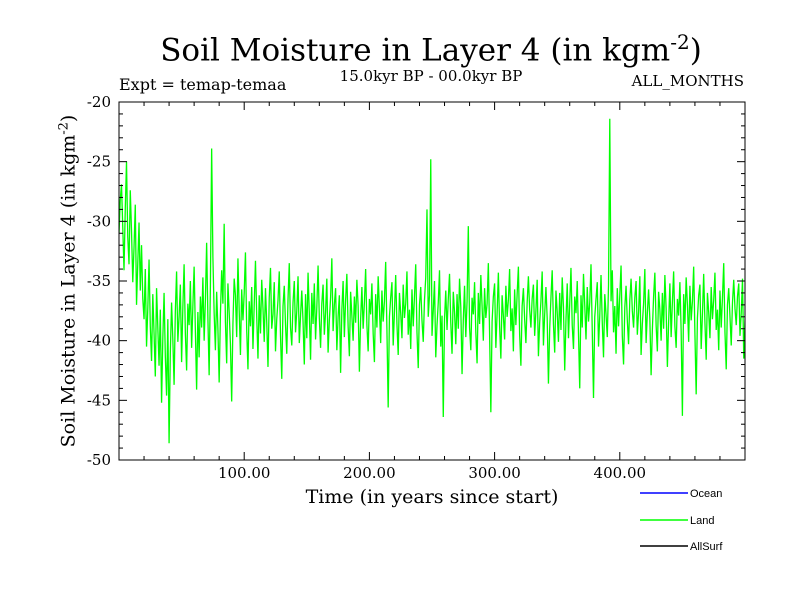  Describe the element at coordinates (99, 460) in the screenshot. I see `y-tick-label: -50` at that location.